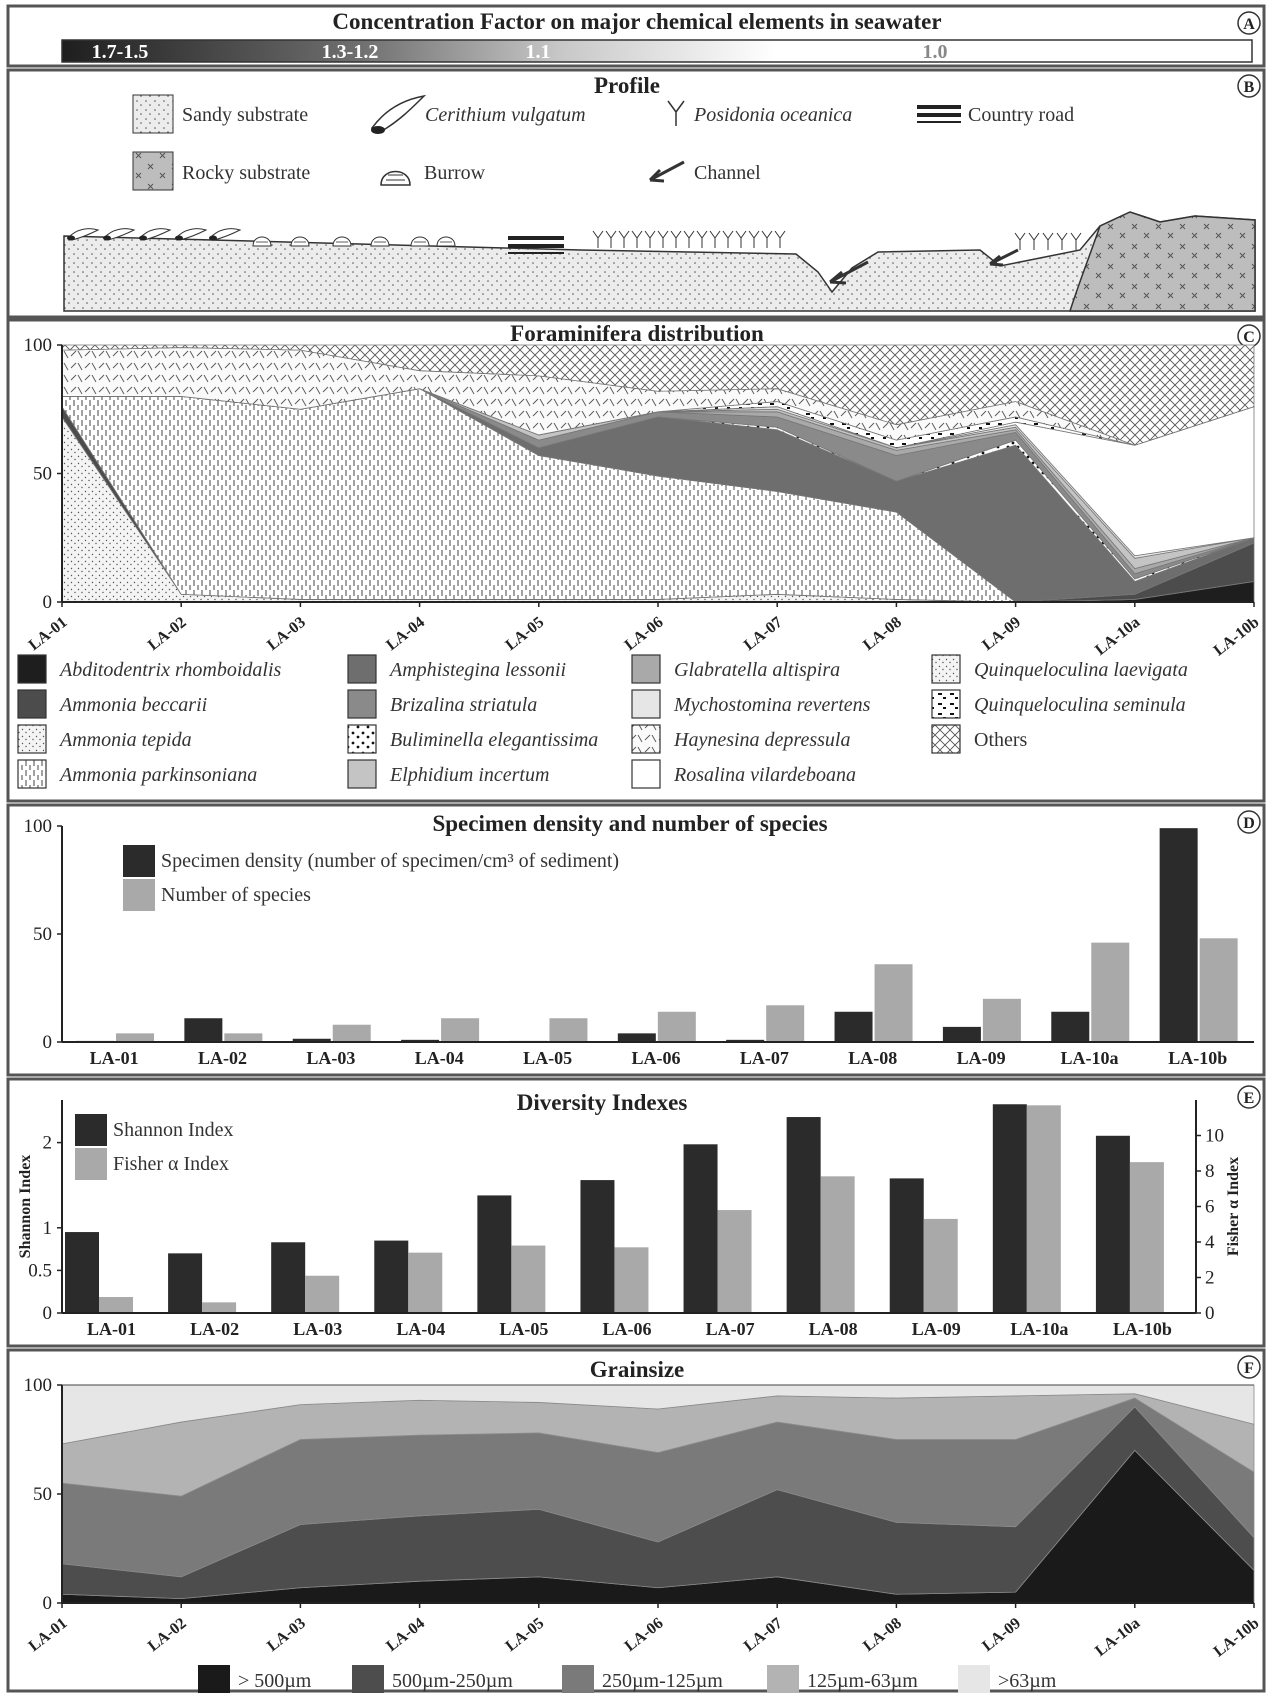 This screenshot has width=1270, height=1695. I want to click on panel-c-badge-label: C, so click(1249, 337).